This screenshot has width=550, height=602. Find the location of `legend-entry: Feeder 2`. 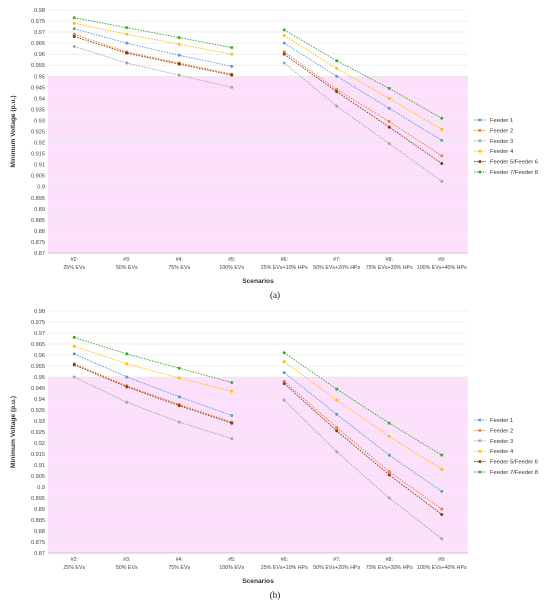

legend-entry: Feeder 2 is located at coordinates (493, 131).